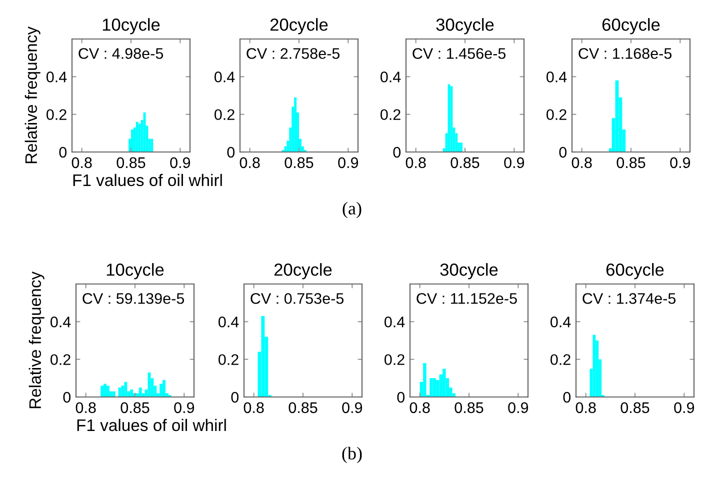 This screenshot has width=705, height=481. What do you see at coordinates (121, 53) in the screenshot?
I see `annotation: CV : 4.98e-5` at bounding box center [121, 53].